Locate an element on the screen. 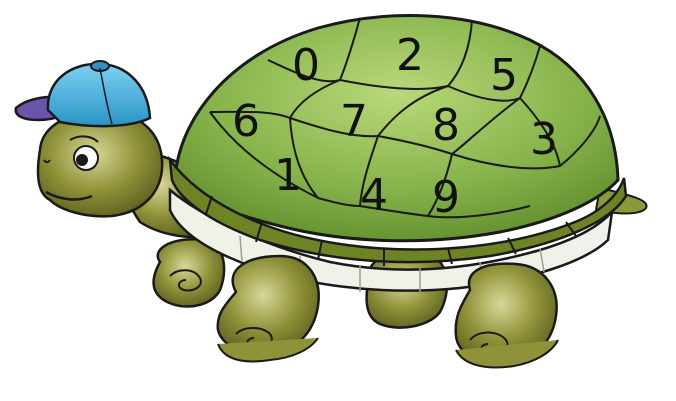  digit-5: 5 is located at coordinates (504, 75).